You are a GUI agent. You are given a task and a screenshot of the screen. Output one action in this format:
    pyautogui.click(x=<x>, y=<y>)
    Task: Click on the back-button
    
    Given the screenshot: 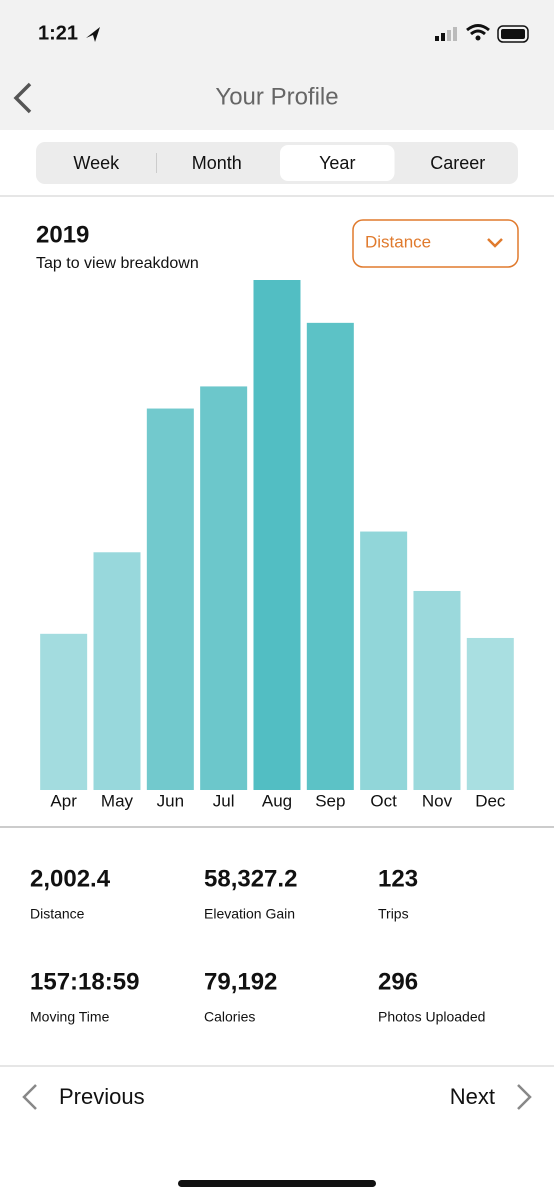 What is the action you would take?
    pyautogui.click(x=22, y=98)
    